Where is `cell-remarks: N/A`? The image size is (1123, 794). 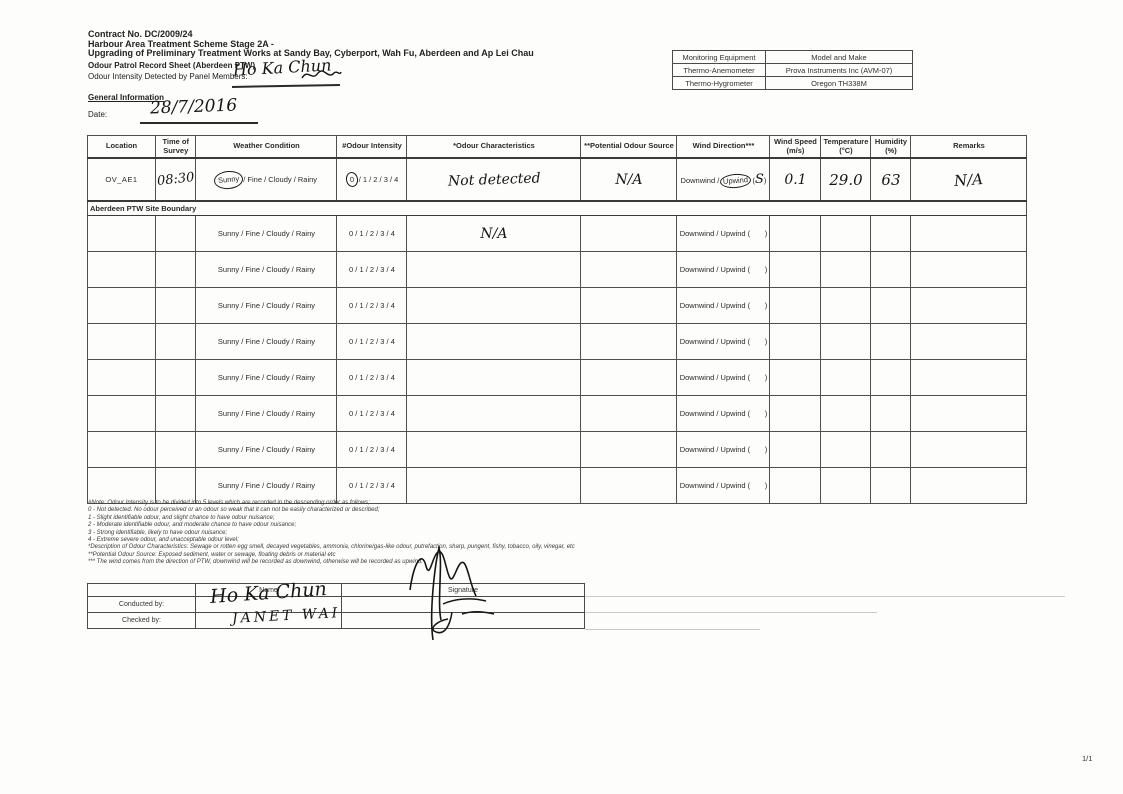
cell-remarks: N/A is located at coordinates (969, 179).